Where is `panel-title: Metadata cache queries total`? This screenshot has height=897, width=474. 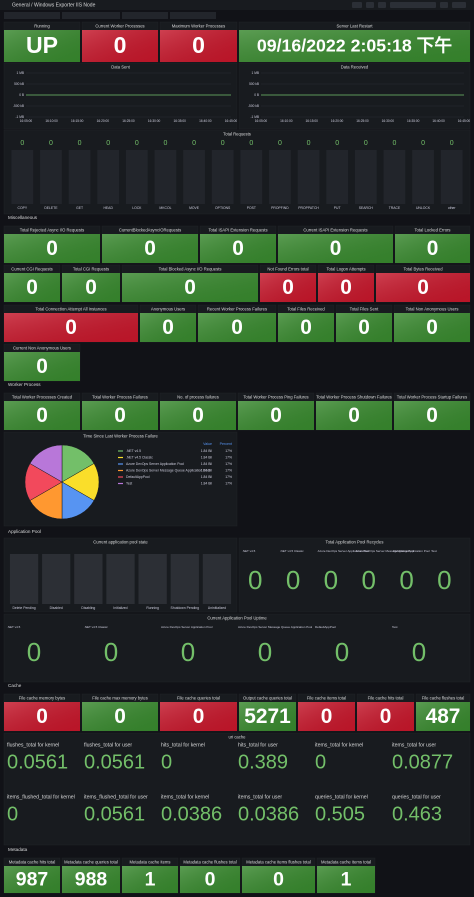 panel-title: Metadata cache queries total is located at coordinates (91, 862).